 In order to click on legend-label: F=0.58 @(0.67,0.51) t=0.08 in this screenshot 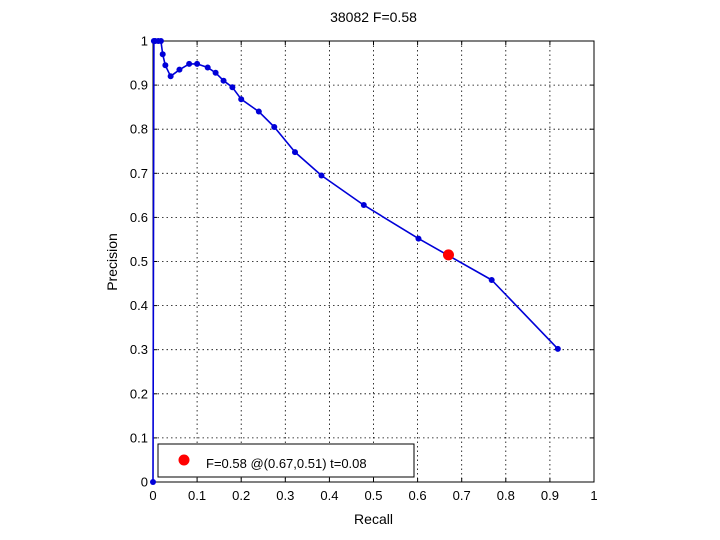, I will do `click(286, 463)`.